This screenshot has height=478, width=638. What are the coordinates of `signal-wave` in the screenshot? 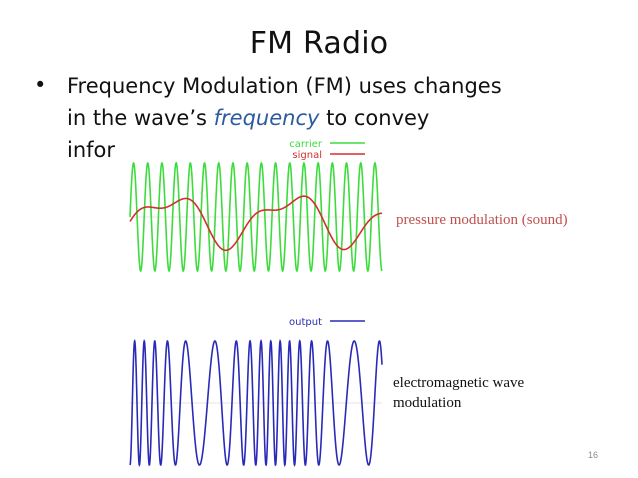 It's located at (256, 223).